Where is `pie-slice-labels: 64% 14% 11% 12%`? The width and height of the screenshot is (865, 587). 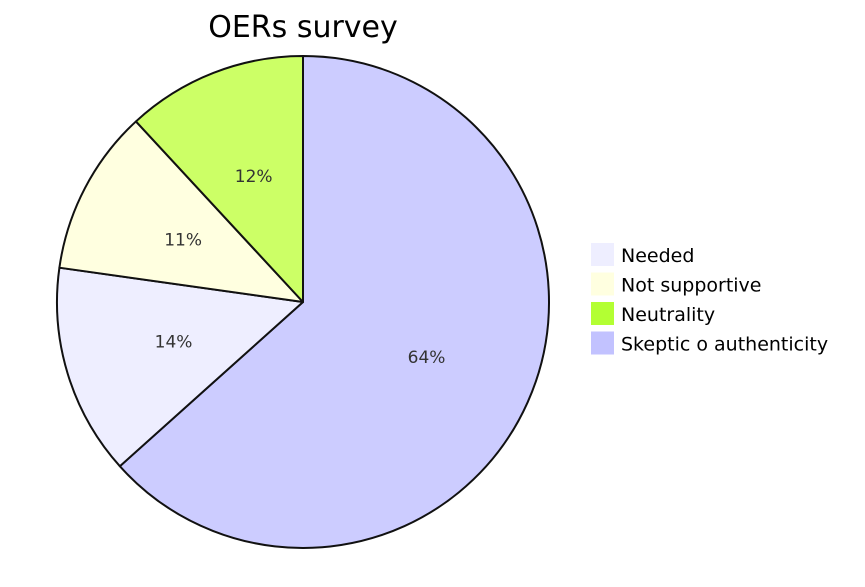
pie-slice-labels: 64% 14% 11% 12% is located at coordinates (300, 267).